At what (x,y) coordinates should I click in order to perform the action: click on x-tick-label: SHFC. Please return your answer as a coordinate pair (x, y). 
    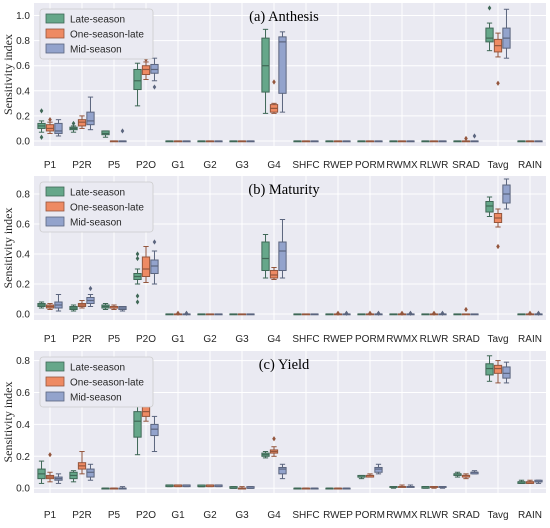
    Looking at the image, I should click on (305, 515).